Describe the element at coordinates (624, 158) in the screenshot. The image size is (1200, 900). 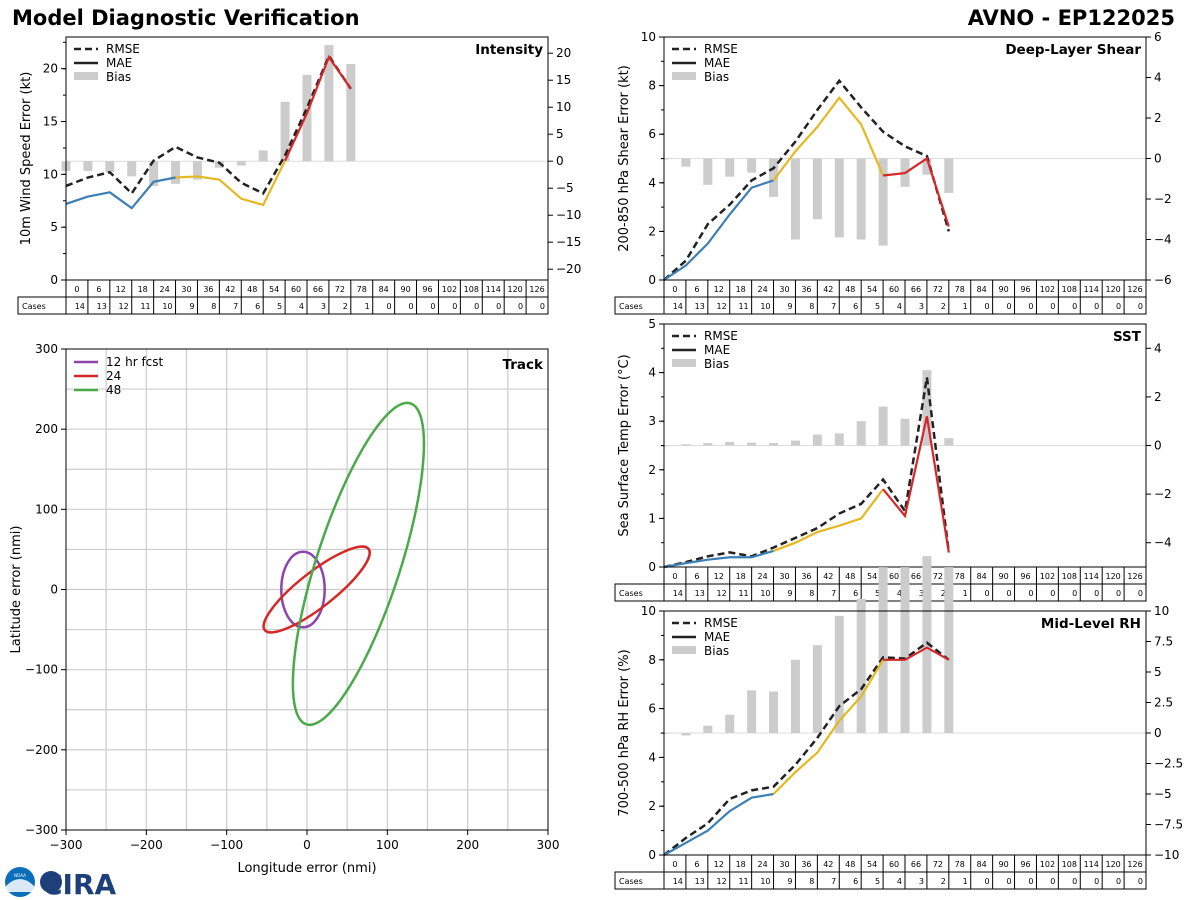
I see `y-axis-label: 200-850 hPa Shear Error (kt)` at that location.